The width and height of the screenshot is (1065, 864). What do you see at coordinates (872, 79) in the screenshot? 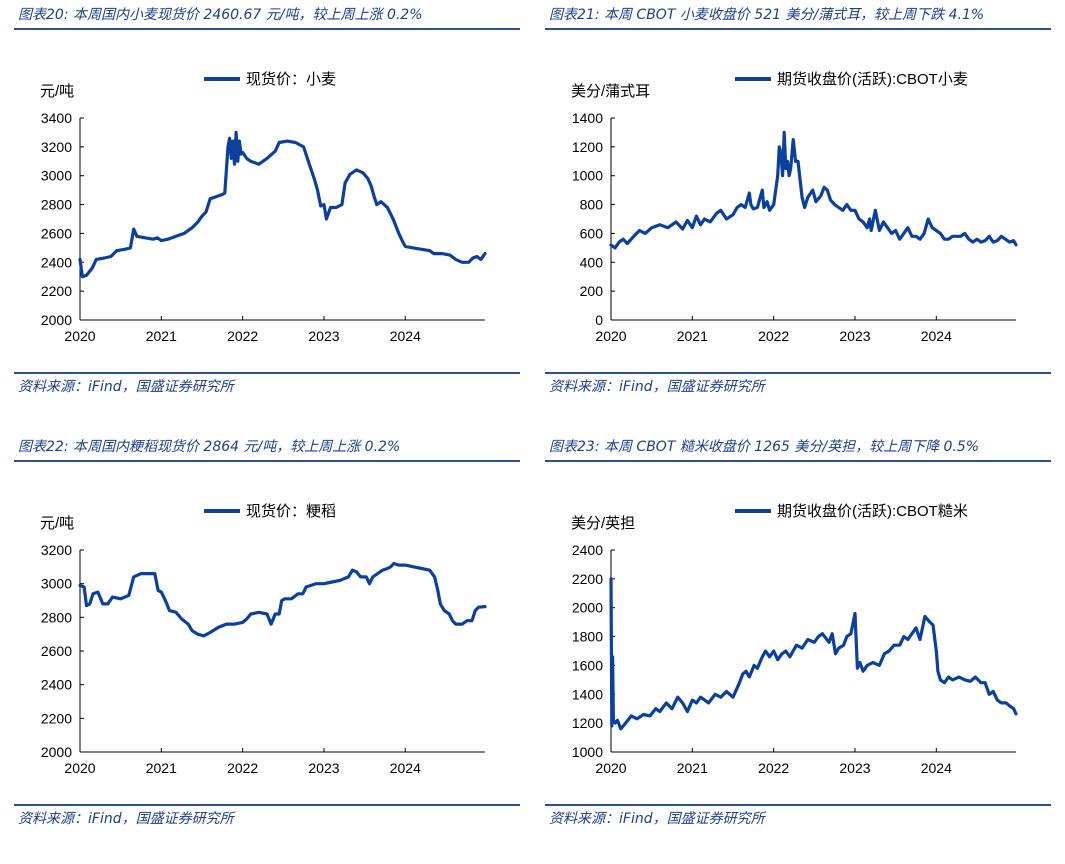
I see `legend-label: 期货收盘价(活跃):CBOT小麦` at bounding box center [872, 79].